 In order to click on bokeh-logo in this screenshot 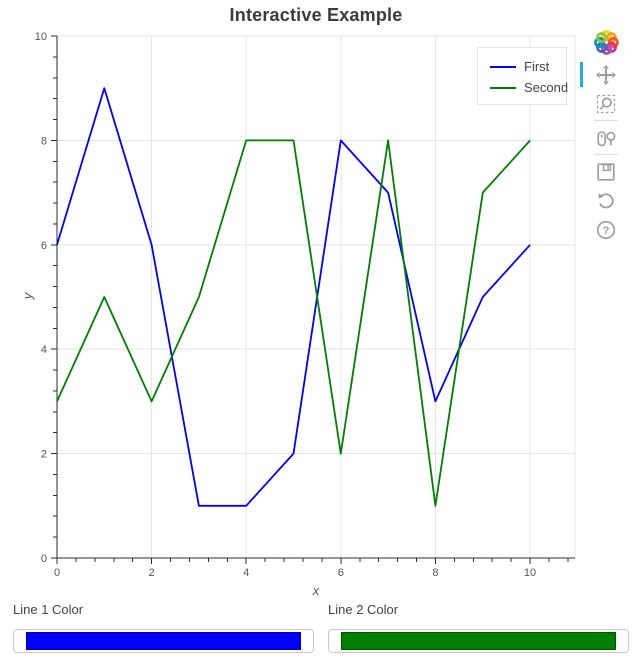, I will do `click(606, 42)`.